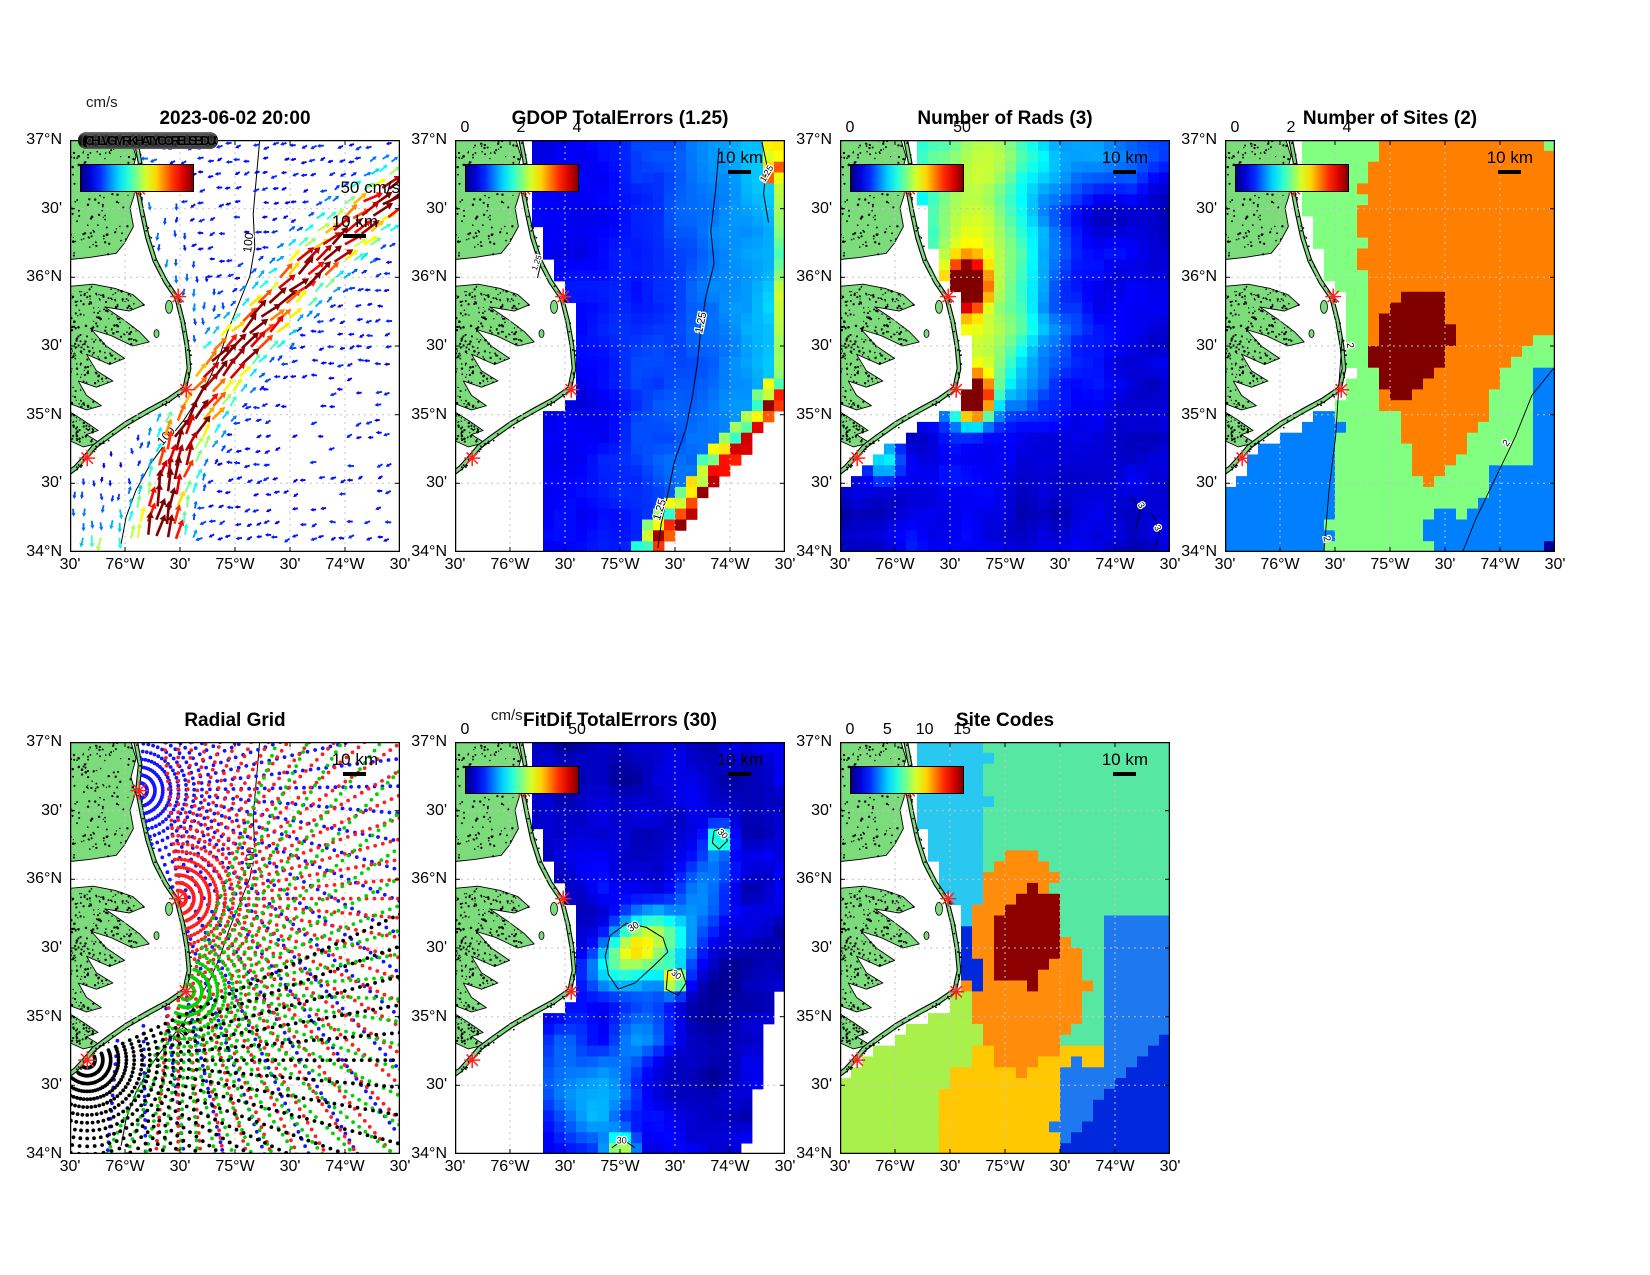 Image resolution: width=1650 pixels, height=1275 pixels. I want to click on radial-grid-dots, so click(253, 948).